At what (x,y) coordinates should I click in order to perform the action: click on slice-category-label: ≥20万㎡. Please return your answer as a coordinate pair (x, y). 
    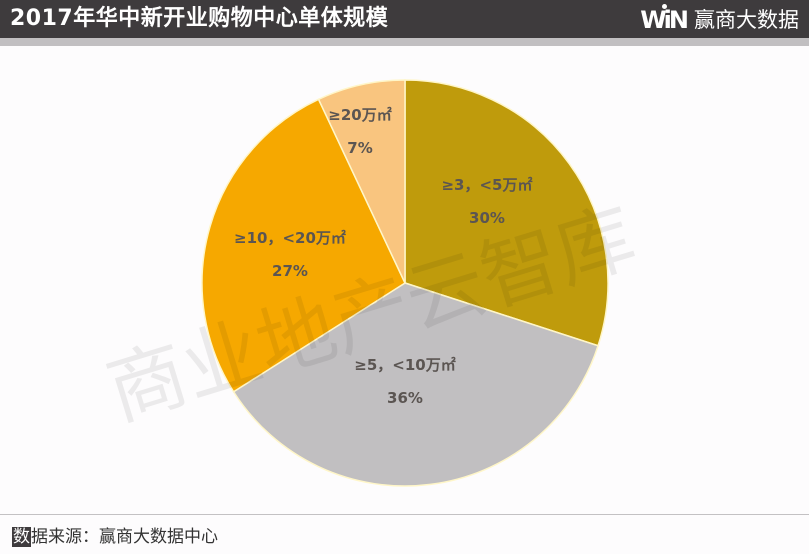
    Looking at the image, I should click on (359, 115).